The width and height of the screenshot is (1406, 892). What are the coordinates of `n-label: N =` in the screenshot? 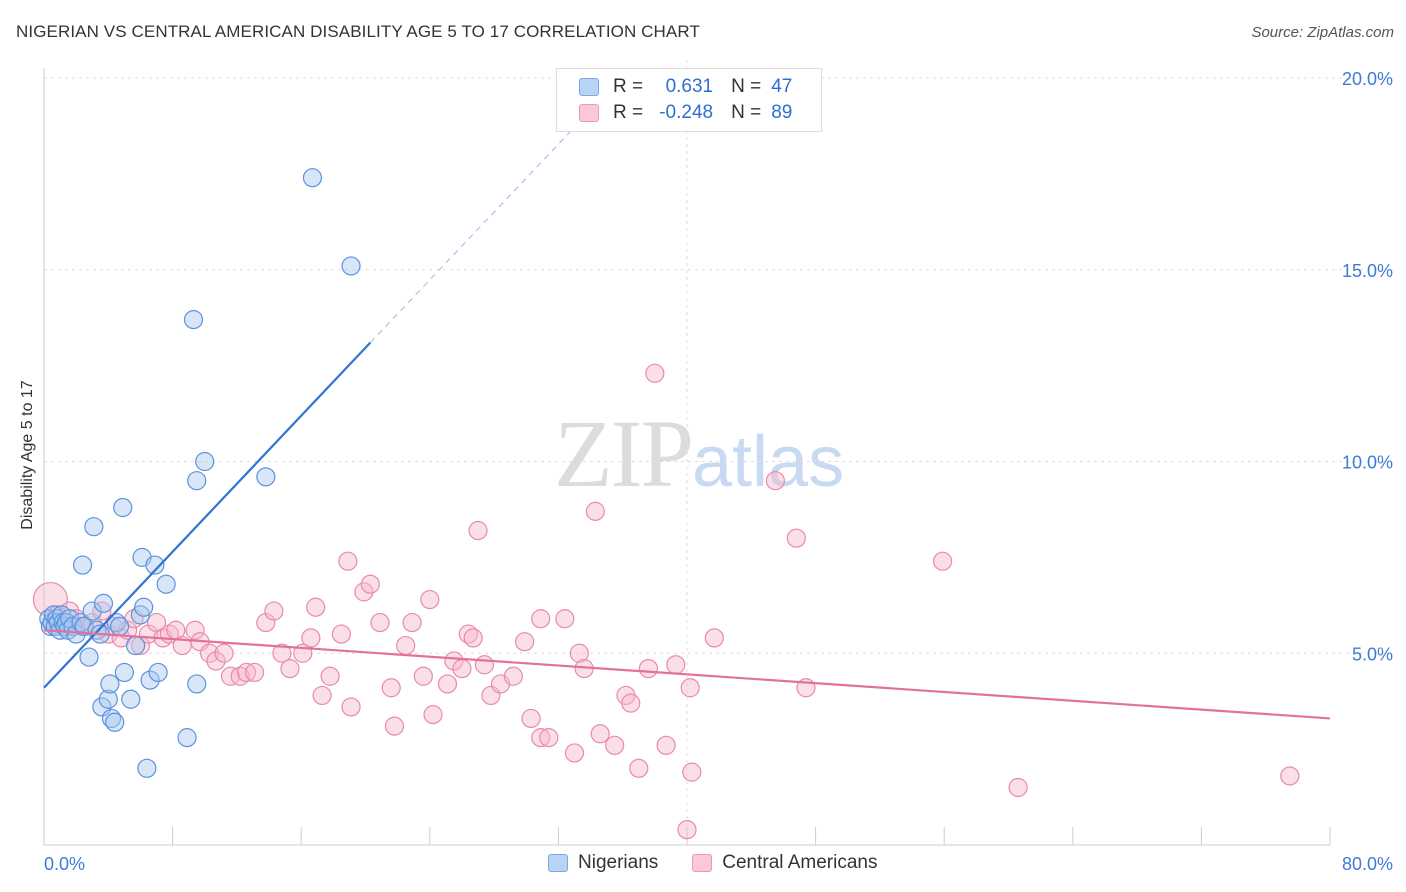 It's located at (746, 86).